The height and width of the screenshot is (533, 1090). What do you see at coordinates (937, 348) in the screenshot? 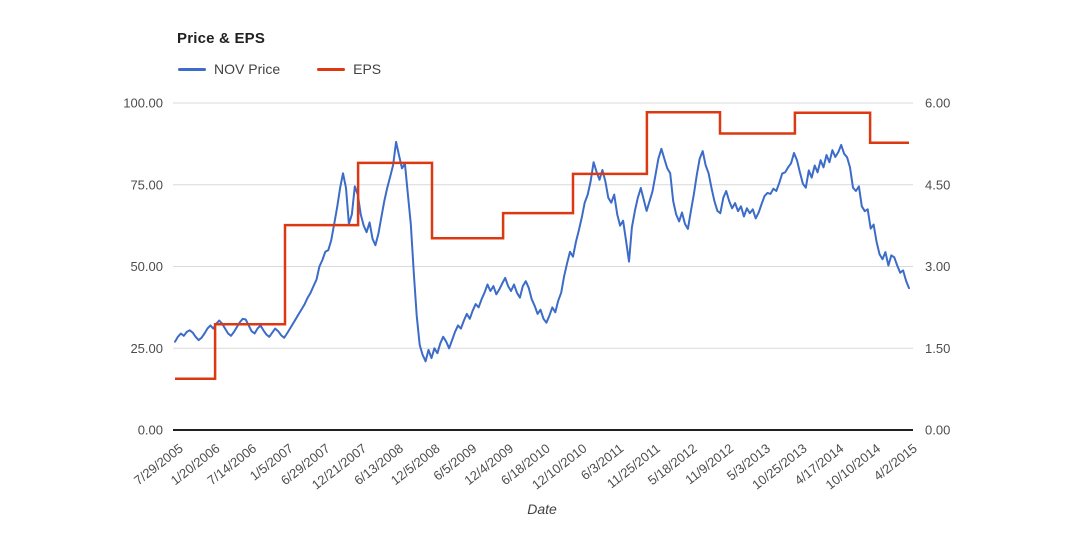
I see `y-axis-right-tick-label: 1.50` at bounding box center [937, 348].